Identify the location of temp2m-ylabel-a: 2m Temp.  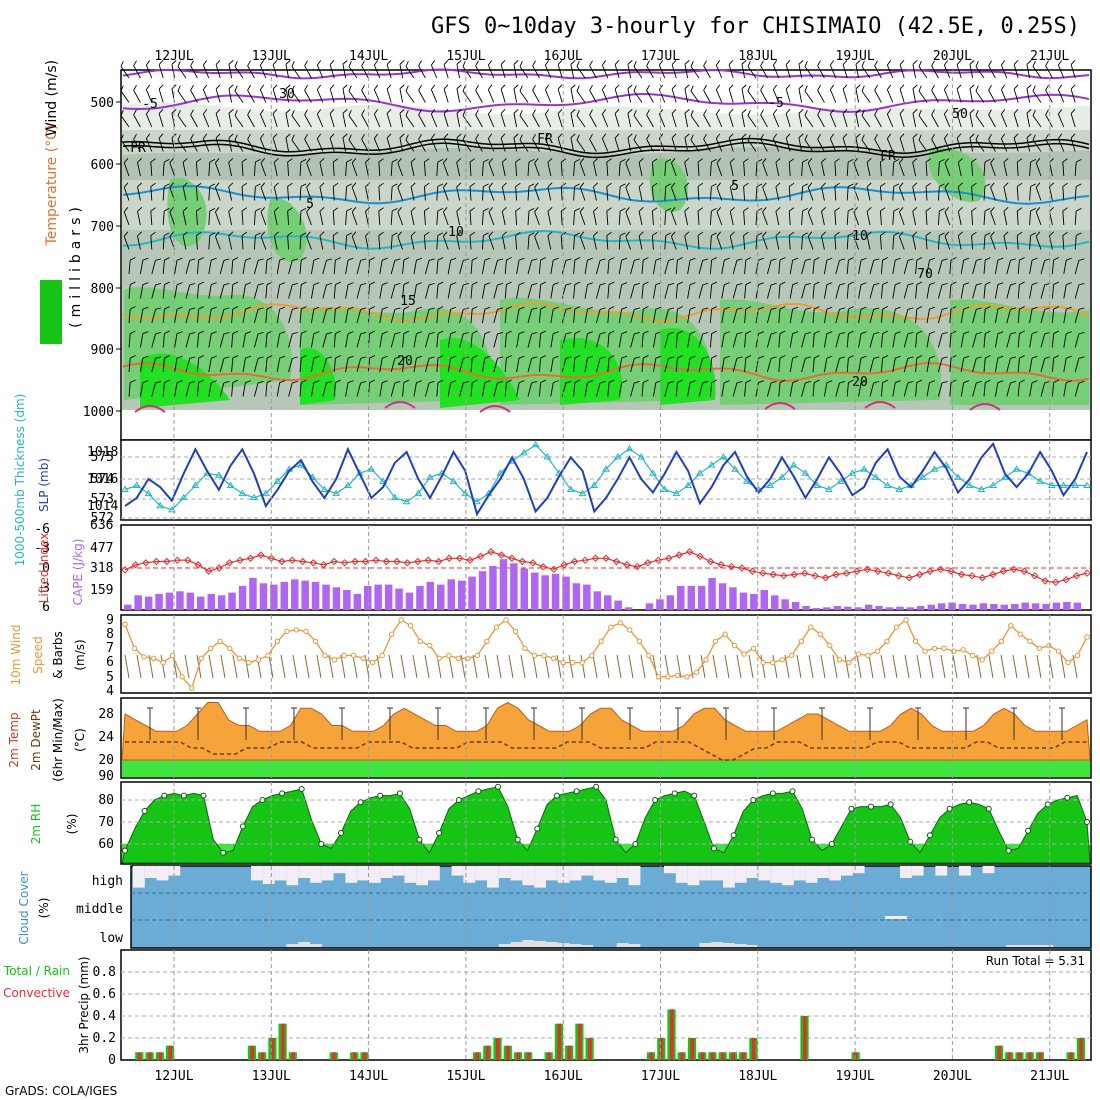
(14, 739).